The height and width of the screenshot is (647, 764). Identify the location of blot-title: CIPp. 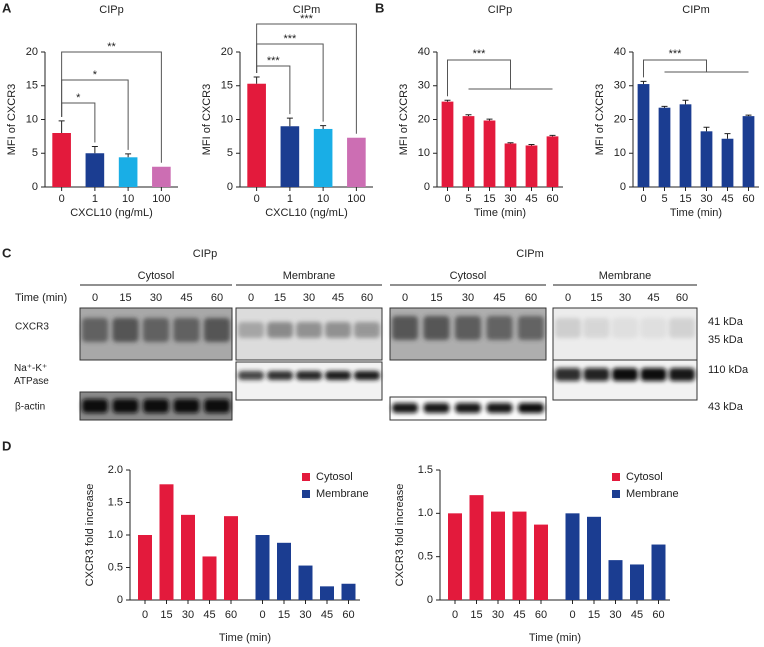
(205, 254).